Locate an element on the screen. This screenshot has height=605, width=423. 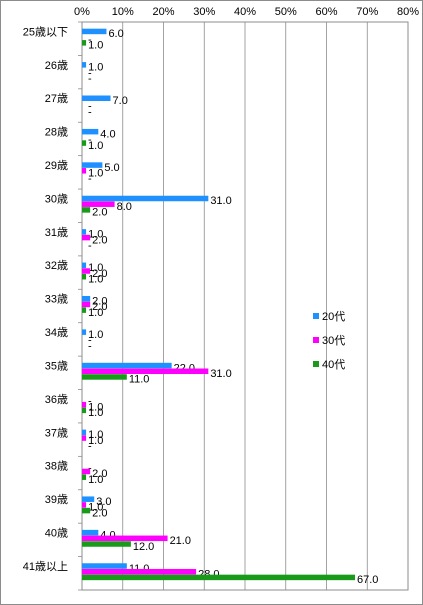
x-tick-label: 30% is located at coordinates (204, 12).